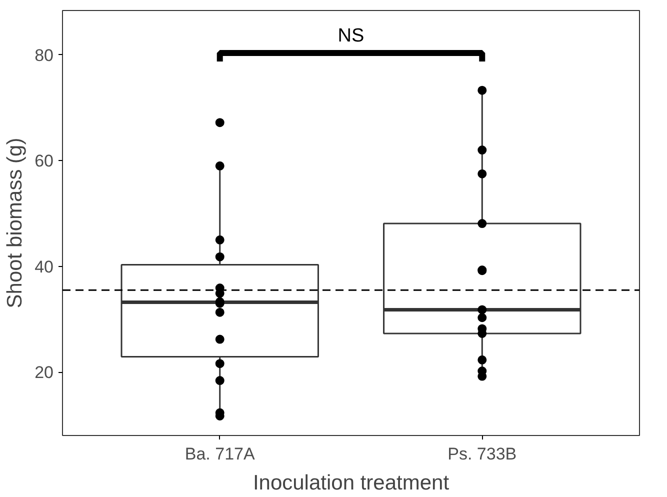 This screenshot has height=497, width=667. I want to click on annotation: NS, so click(351, 36).